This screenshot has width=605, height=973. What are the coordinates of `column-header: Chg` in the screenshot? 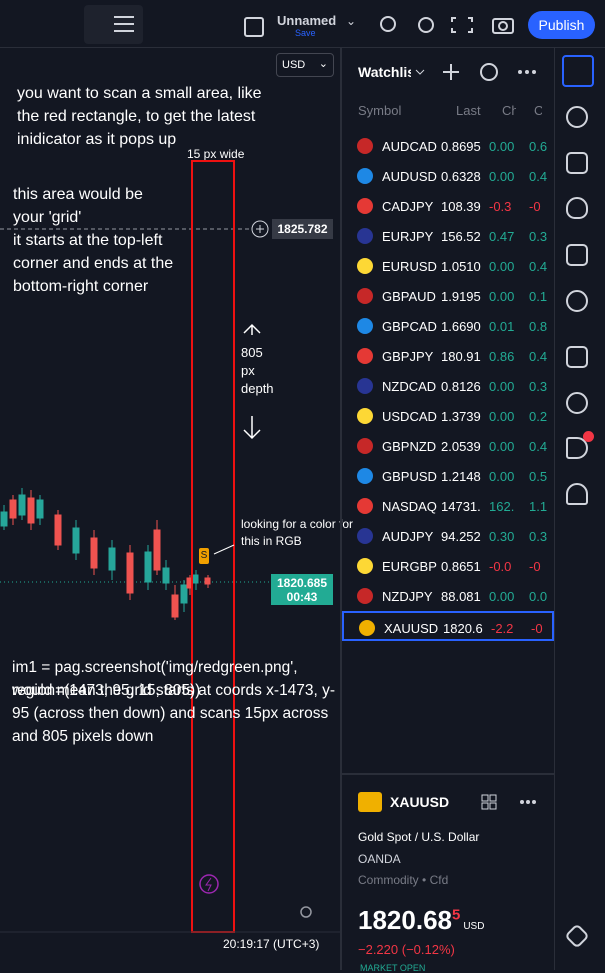 It's located at (509, 110).